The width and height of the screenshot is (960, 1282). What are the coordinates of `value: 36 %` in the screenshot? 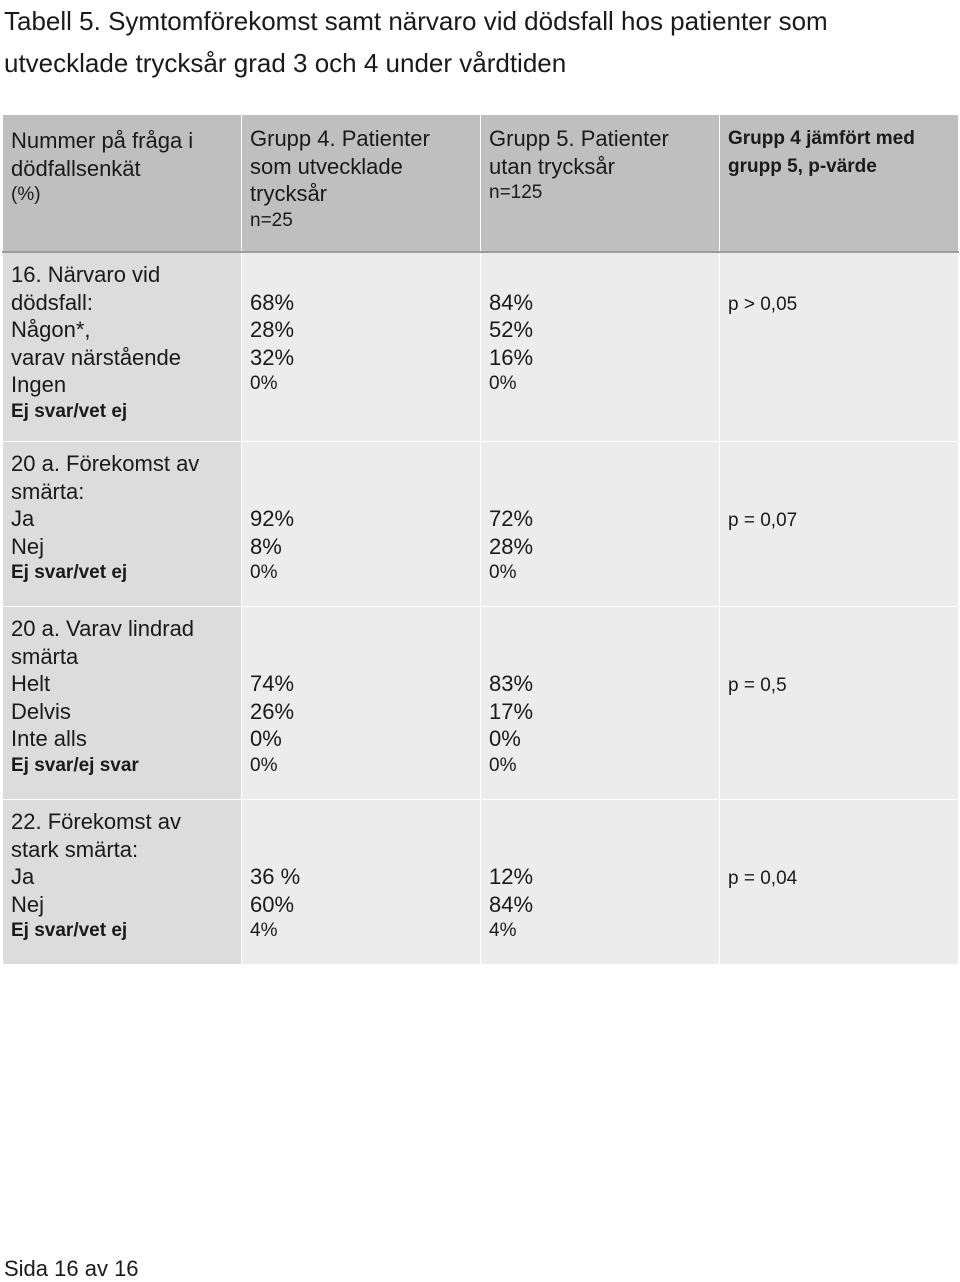 It's located at (275, 876).